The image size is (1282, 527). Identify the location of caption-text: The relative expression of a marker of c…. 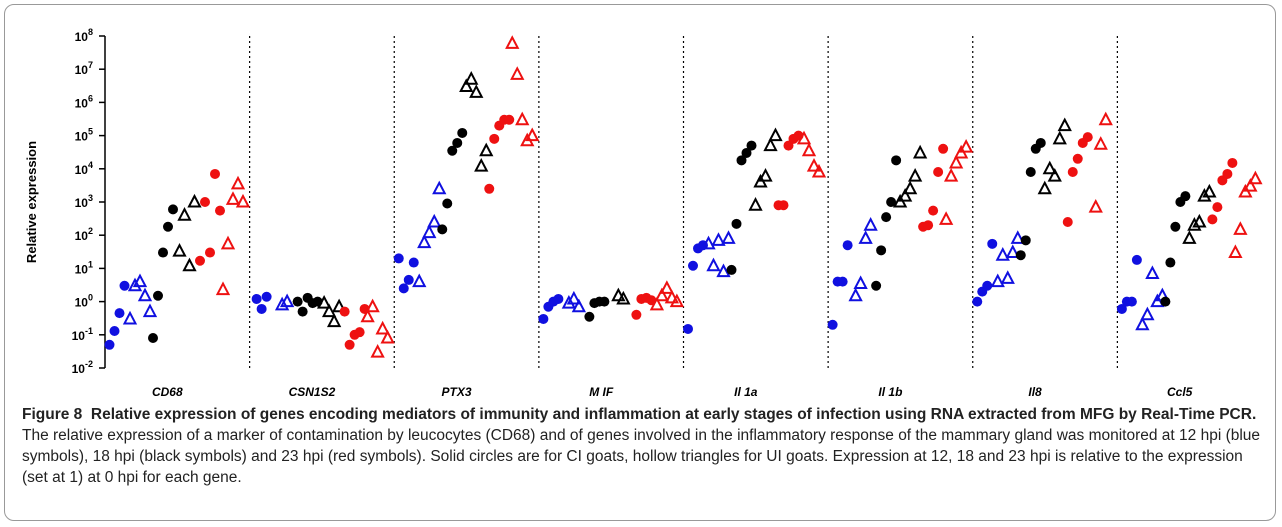
(641, 456).